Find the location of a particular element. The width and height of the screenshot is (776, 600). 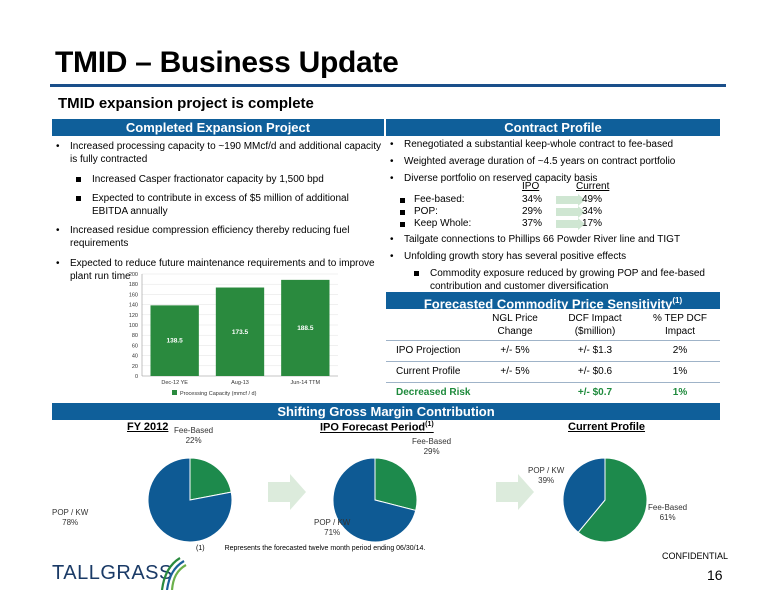

y-tick-label: 20 is located at coordinates (135, 367).